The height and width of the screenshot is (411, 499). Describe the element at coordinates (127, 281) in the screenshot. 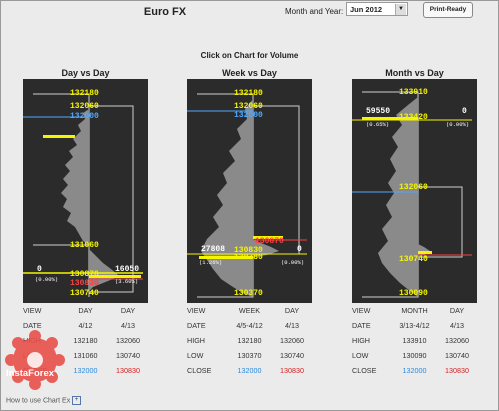

I see `right-volume-pct: (3.60%)` at that location.